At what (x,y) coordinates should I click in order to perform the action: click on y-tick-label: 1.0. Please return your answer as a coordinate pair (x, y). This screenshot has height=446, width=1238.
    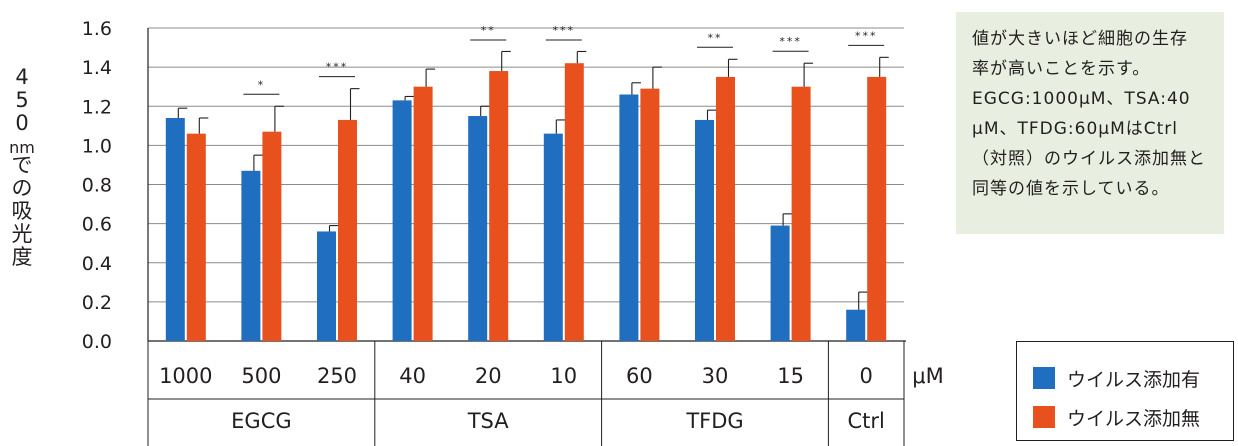
    Looking at the image, I should click on (97, 146).